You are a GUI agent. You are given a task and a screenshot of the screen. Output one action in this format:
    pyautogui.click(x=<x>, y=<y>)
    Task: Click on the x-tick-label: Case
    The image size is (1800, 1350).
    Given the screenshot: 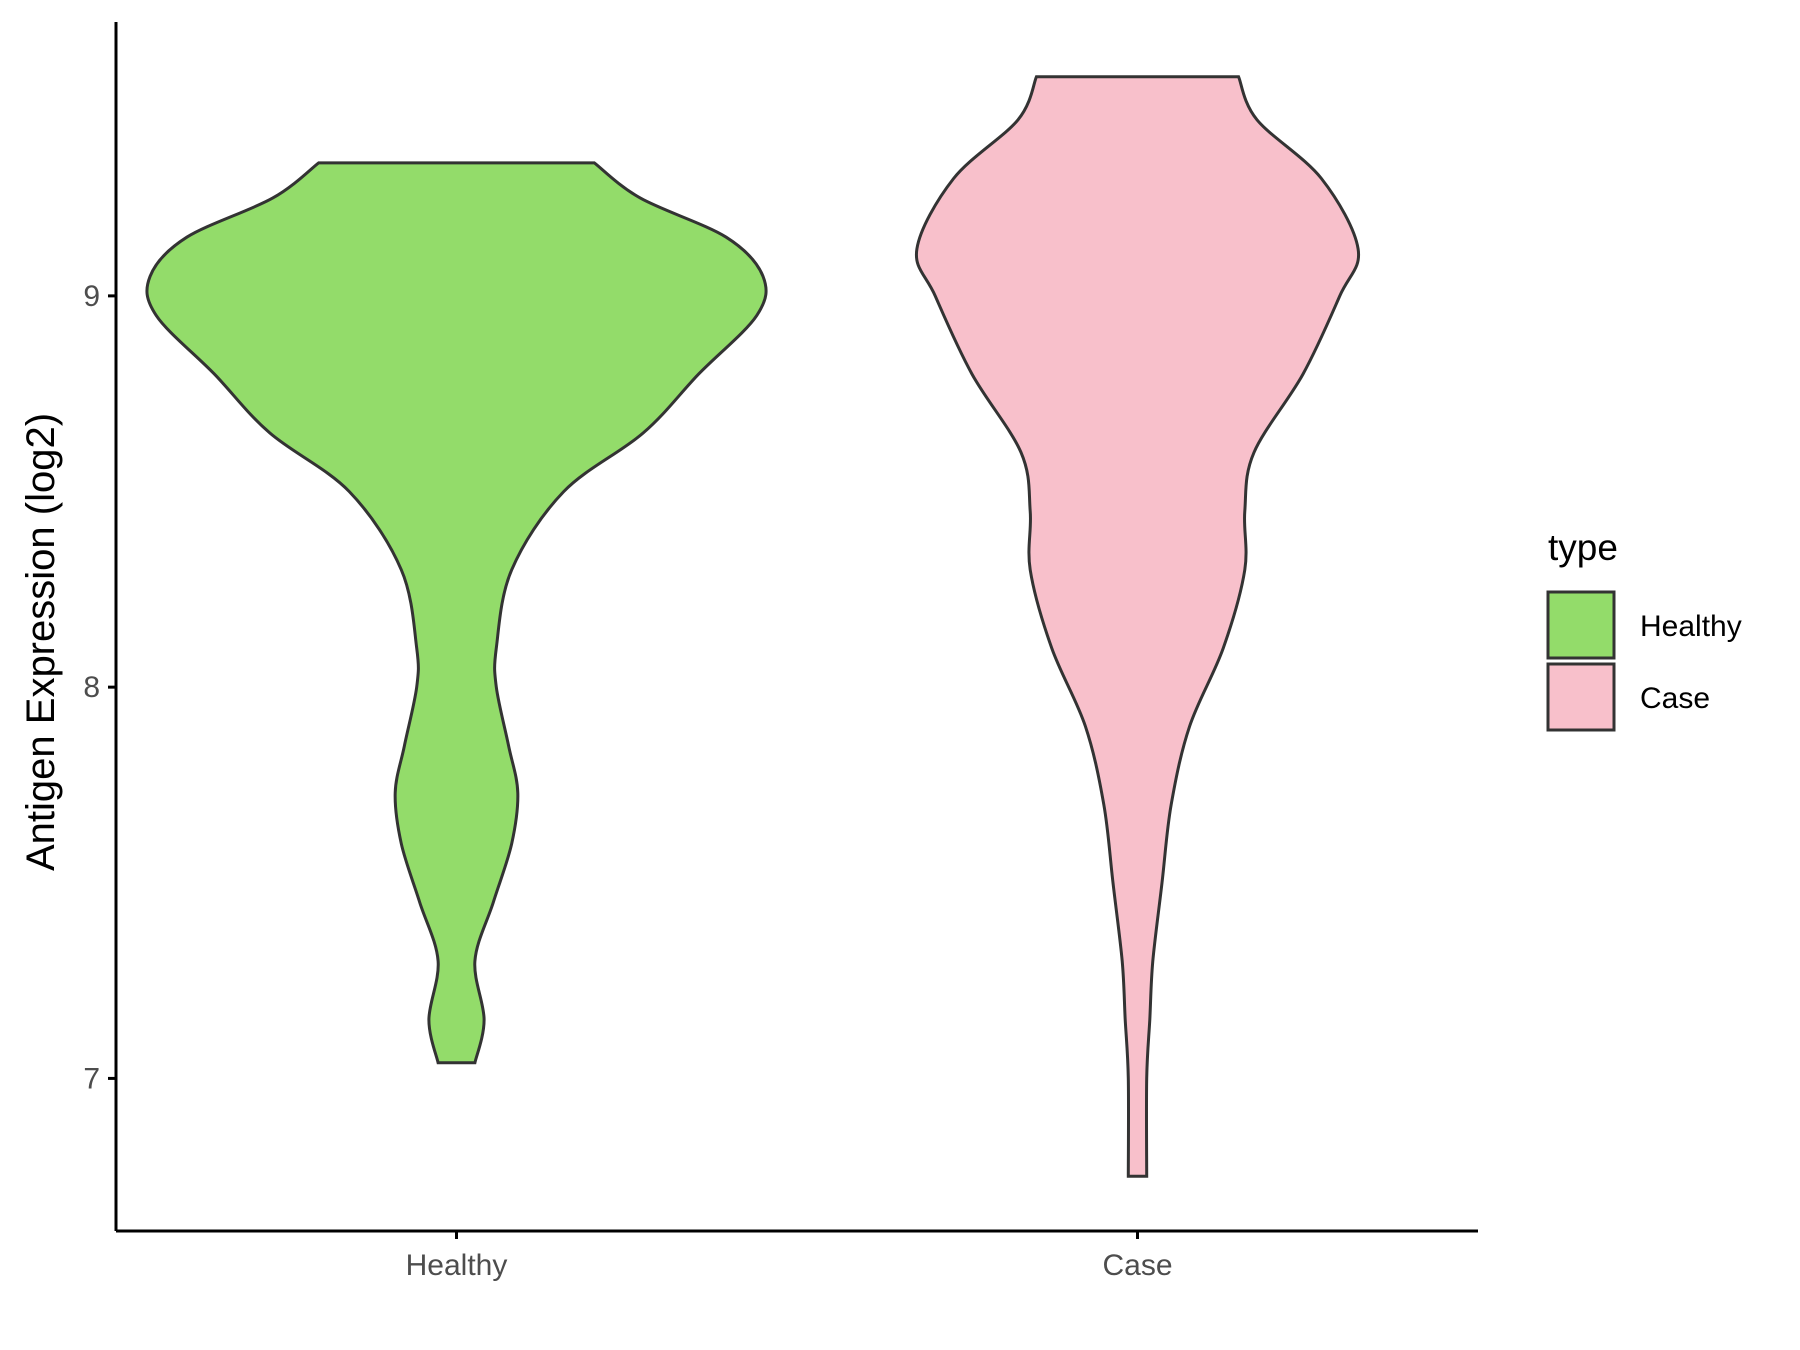 What is the action you would take?
    pyautogui.click(x=1137, y=1265)
    